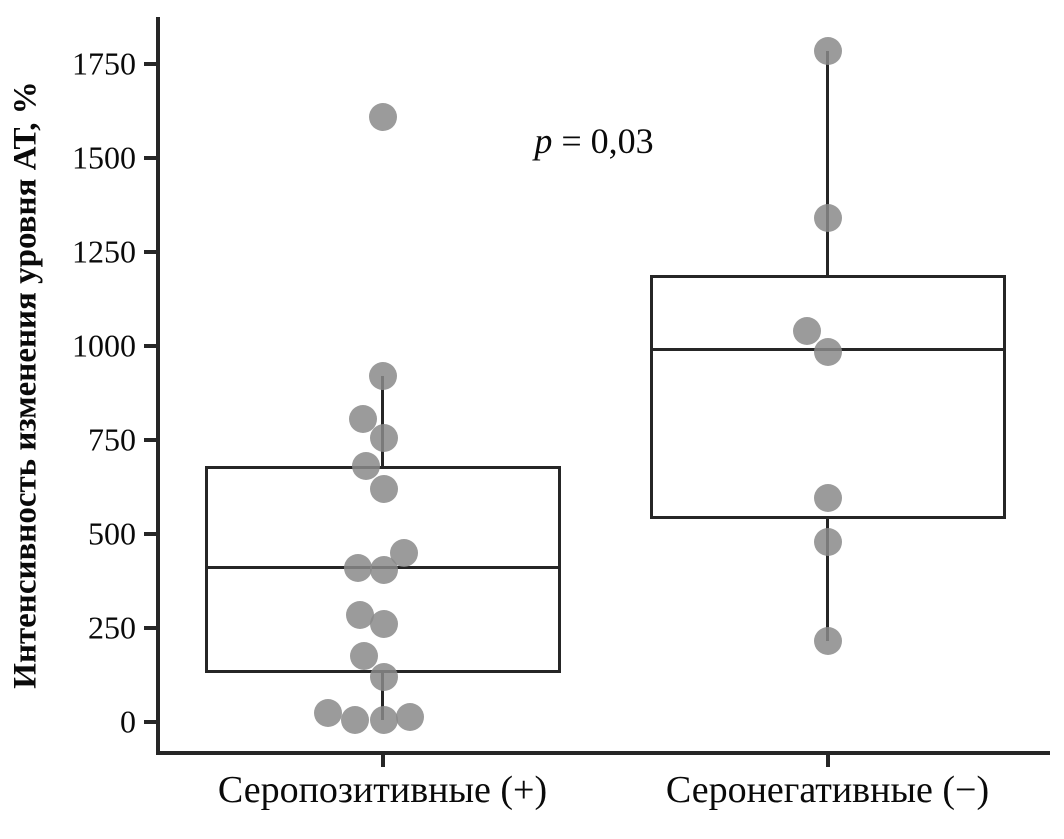 The height and width of the screenshot is (839, 1064). Describe the element at coordinates (112, 439) in the screenshot. I see `y-tick-label: 750` at that location.